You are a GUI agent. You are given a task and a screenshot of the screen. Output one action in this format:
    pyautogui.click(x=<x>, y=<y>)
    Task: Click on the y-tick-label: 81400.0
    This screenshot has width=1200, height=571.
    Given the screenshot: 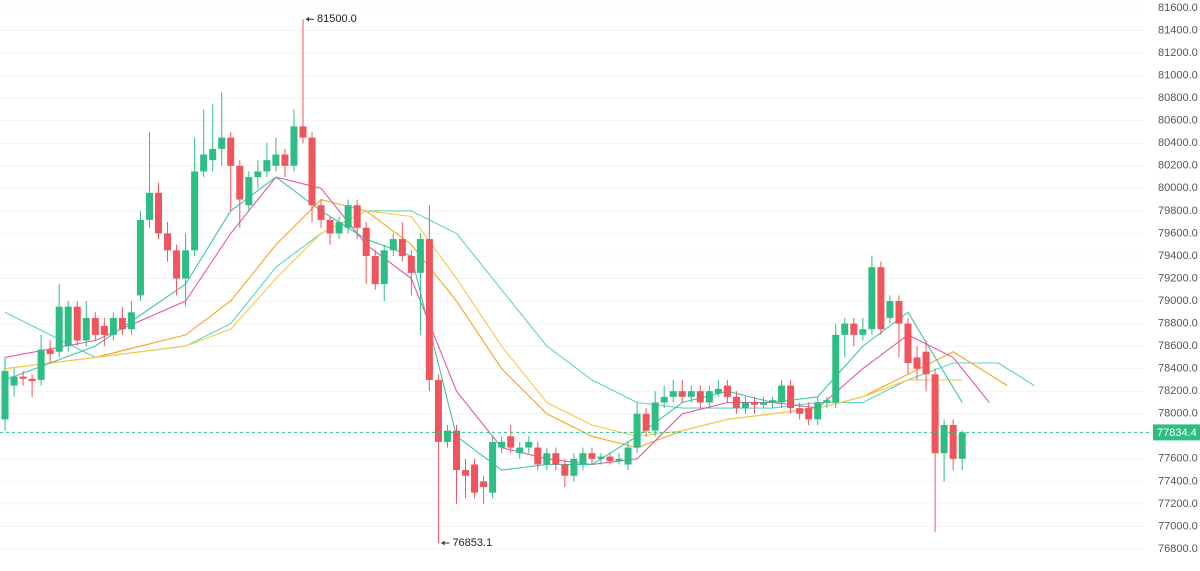 What is the action you would take?
    pyautogui.click(x=1178, y=30)
    